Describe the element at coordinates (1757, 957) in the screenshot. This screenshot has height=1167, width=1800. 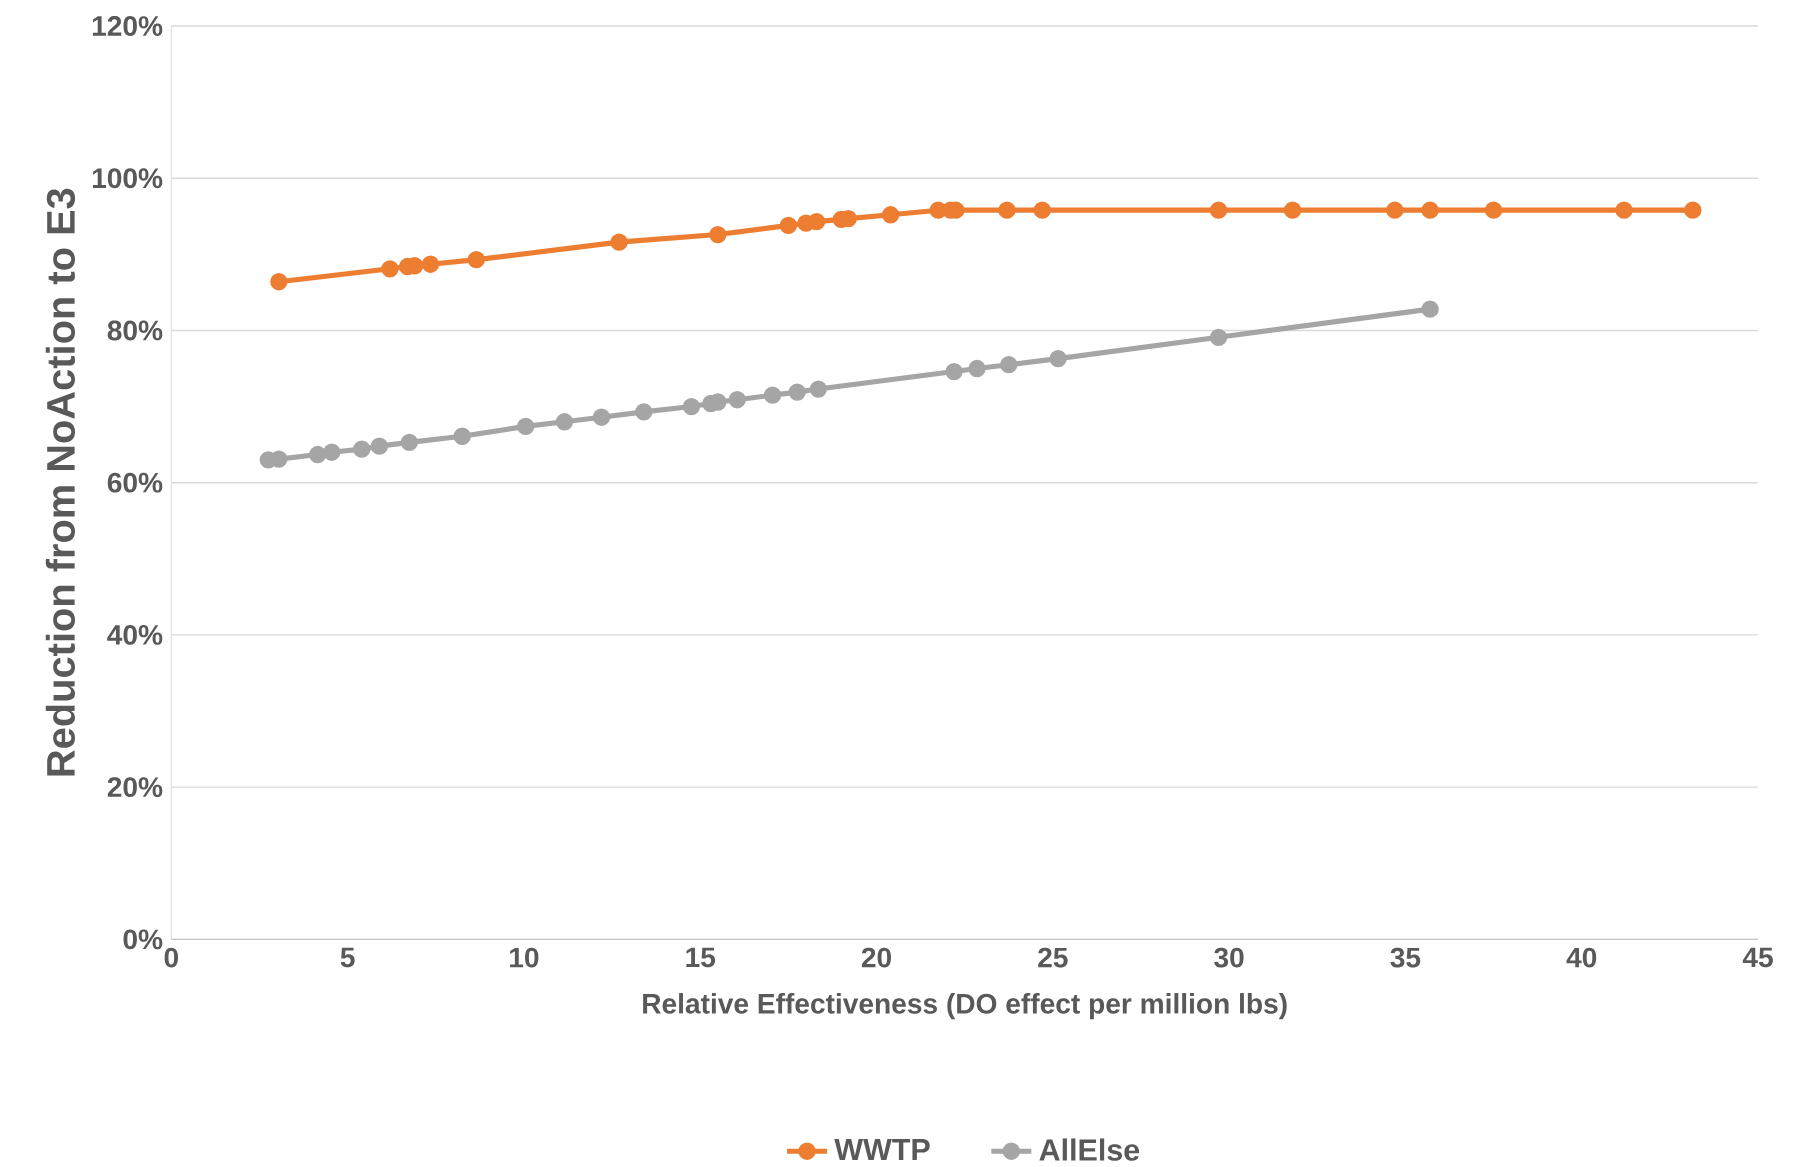
I see `x-tick-label: 45` at that location.